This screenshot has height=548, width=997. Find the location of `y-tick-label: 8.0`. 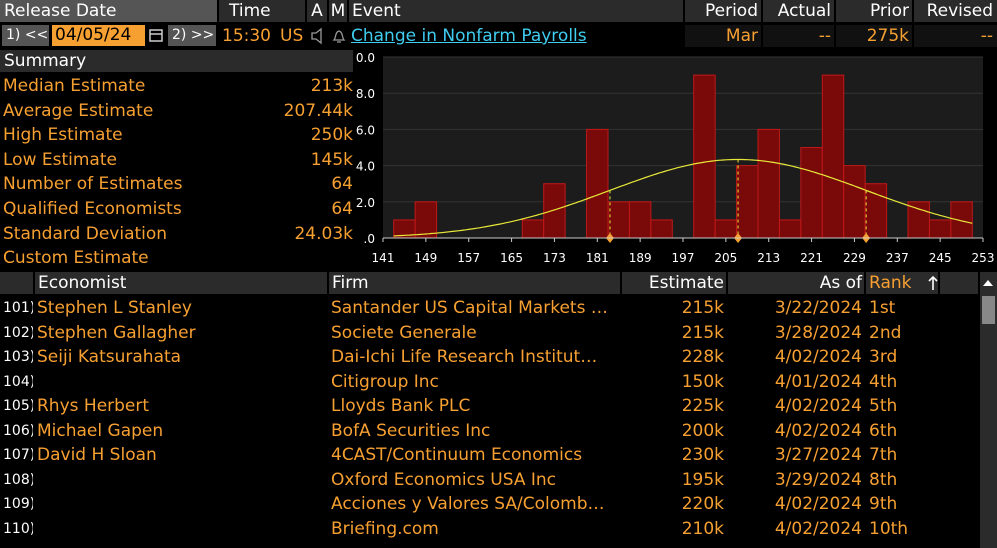

y-tick-label: 8.0 is located at coordinates (365, 94).